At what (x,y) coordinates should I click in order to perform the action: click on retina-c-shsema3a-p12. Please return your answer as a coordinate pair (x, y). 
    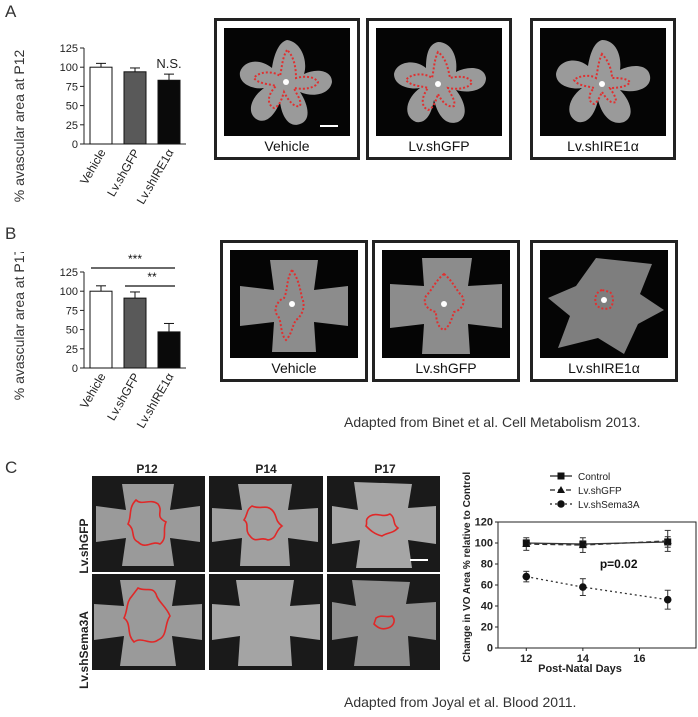
    Looking at the image, I should click on (148, 622).